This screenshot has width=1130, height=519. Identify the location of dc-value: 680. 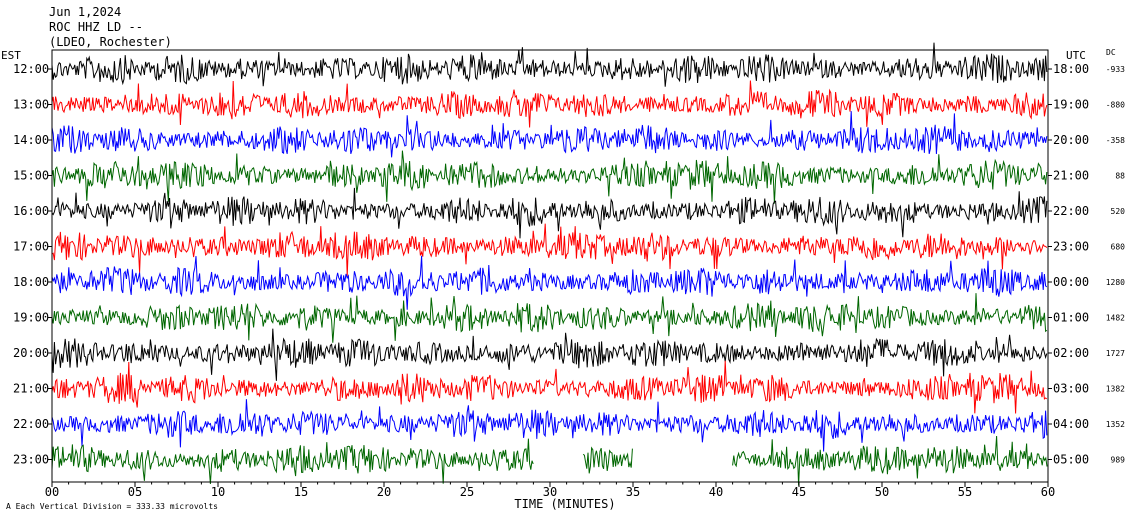
(1118, 247).